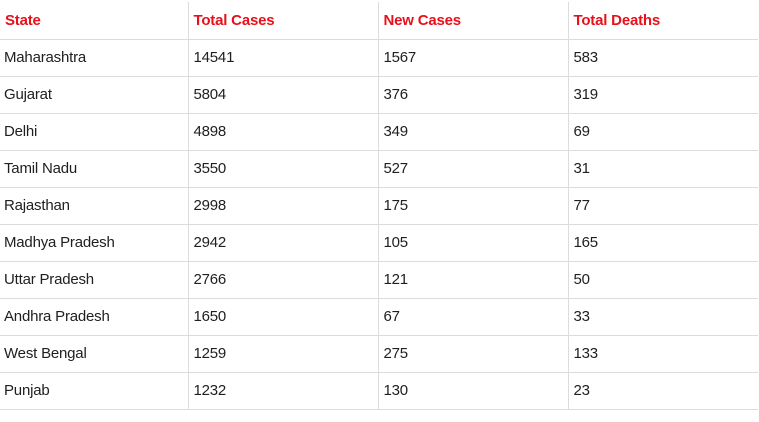 This screenshot has height=422, width=759. Describe the element at coordinates (662, 317) in the screenshot. I see `total-deaths-cell: 33` at that location.